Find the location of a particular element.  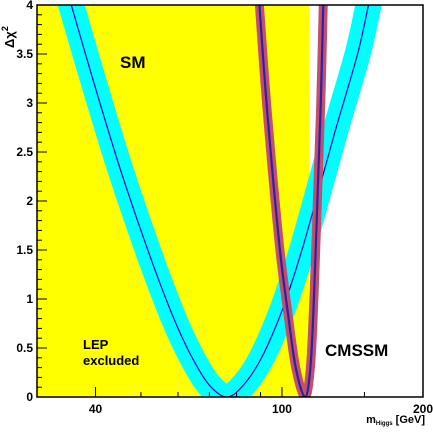

y-axis-title: Δχ2 is located at coordinates (8, 37).